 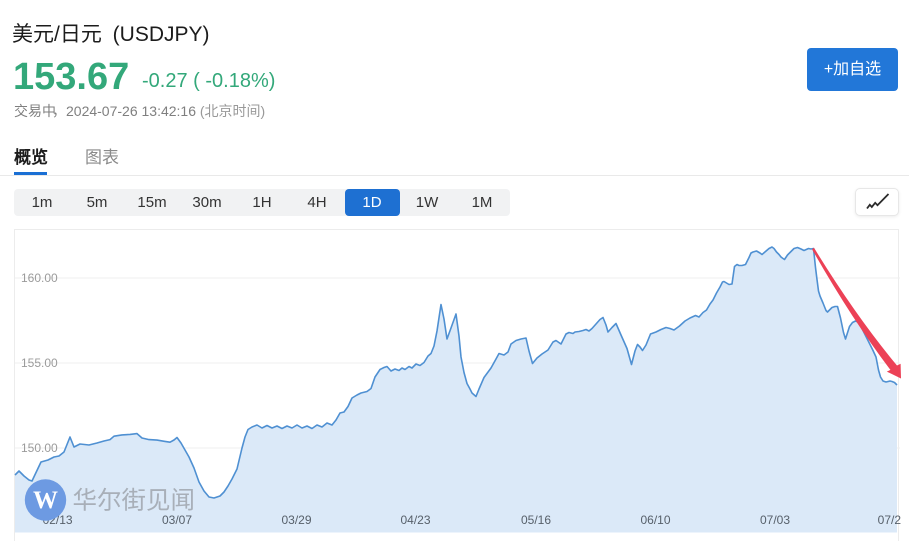 I want to click on svg-text: 03/29, so click(x=296, y=520).